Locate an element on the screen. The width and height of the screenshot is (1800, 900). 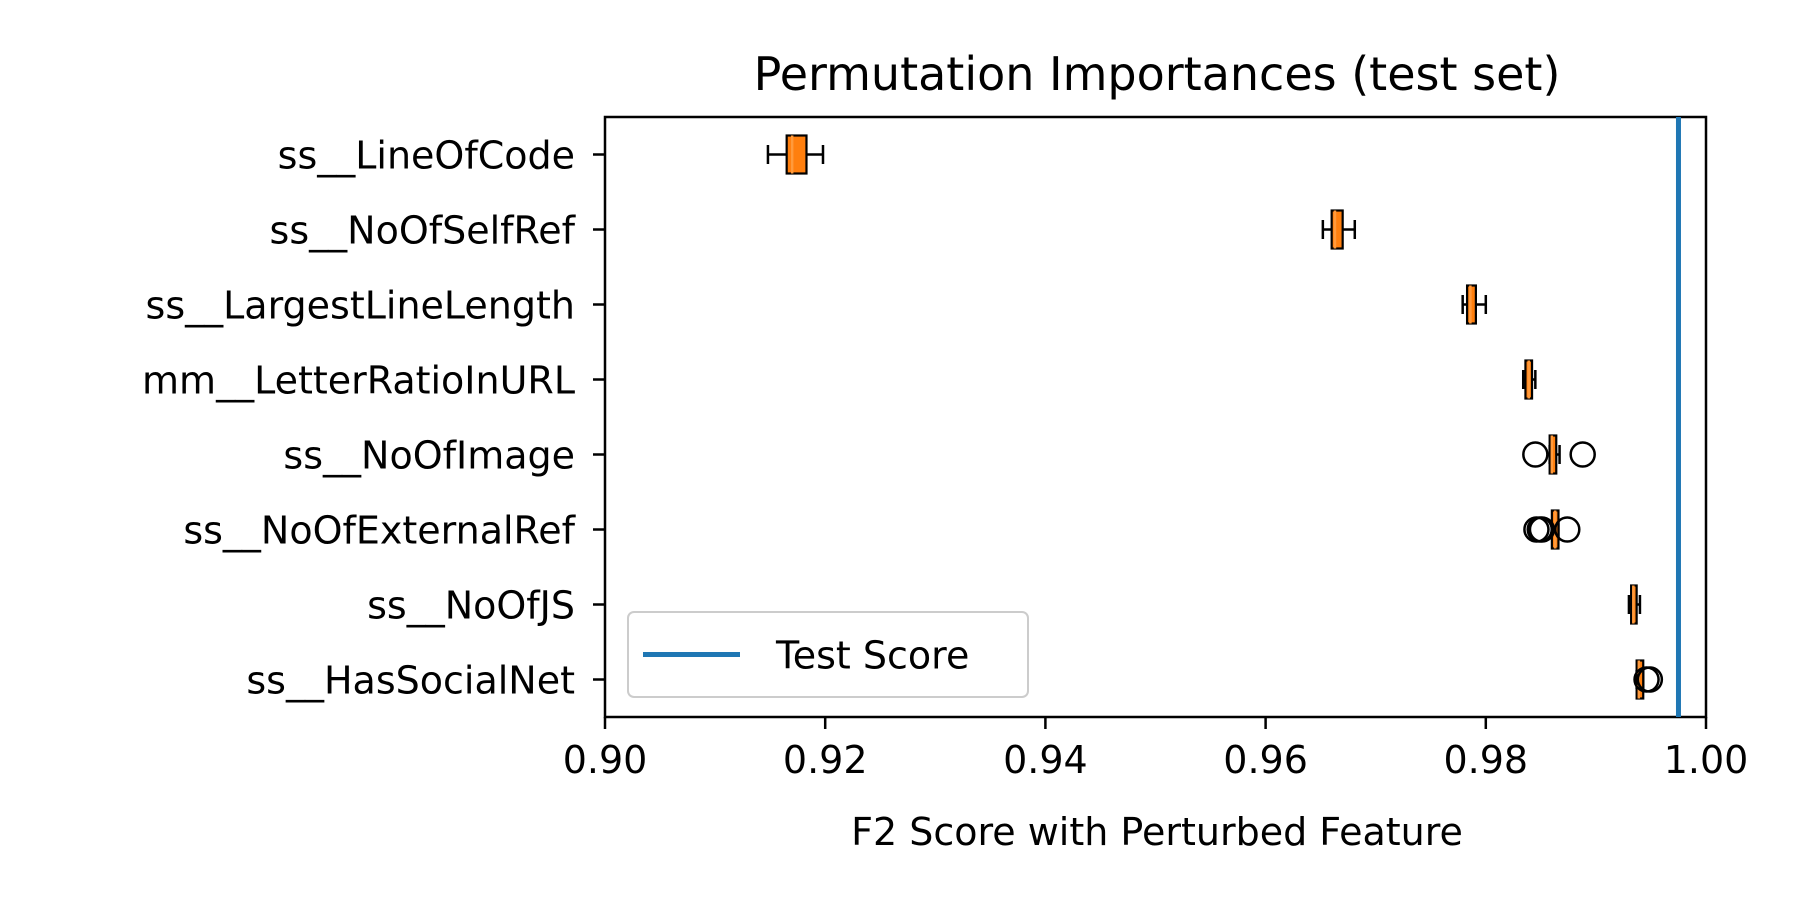
y-tick-label: ss__HasSocialNet is located at coordinates (410, 681).